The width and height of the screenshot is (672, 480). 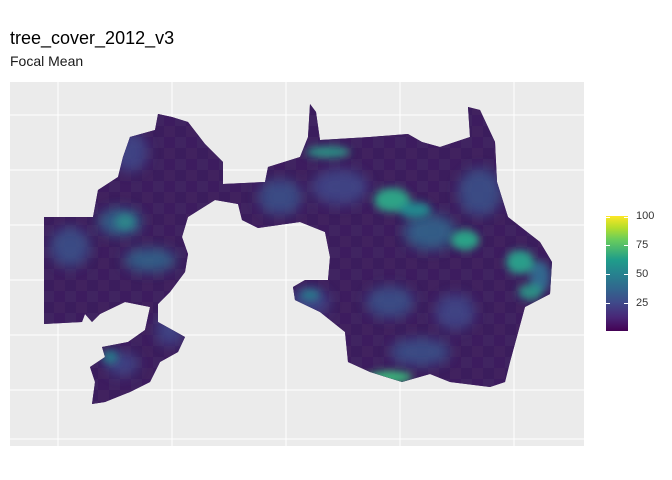 I want to click on colorbar-legend: 100 75 50 25, so click(x=636, y=272).